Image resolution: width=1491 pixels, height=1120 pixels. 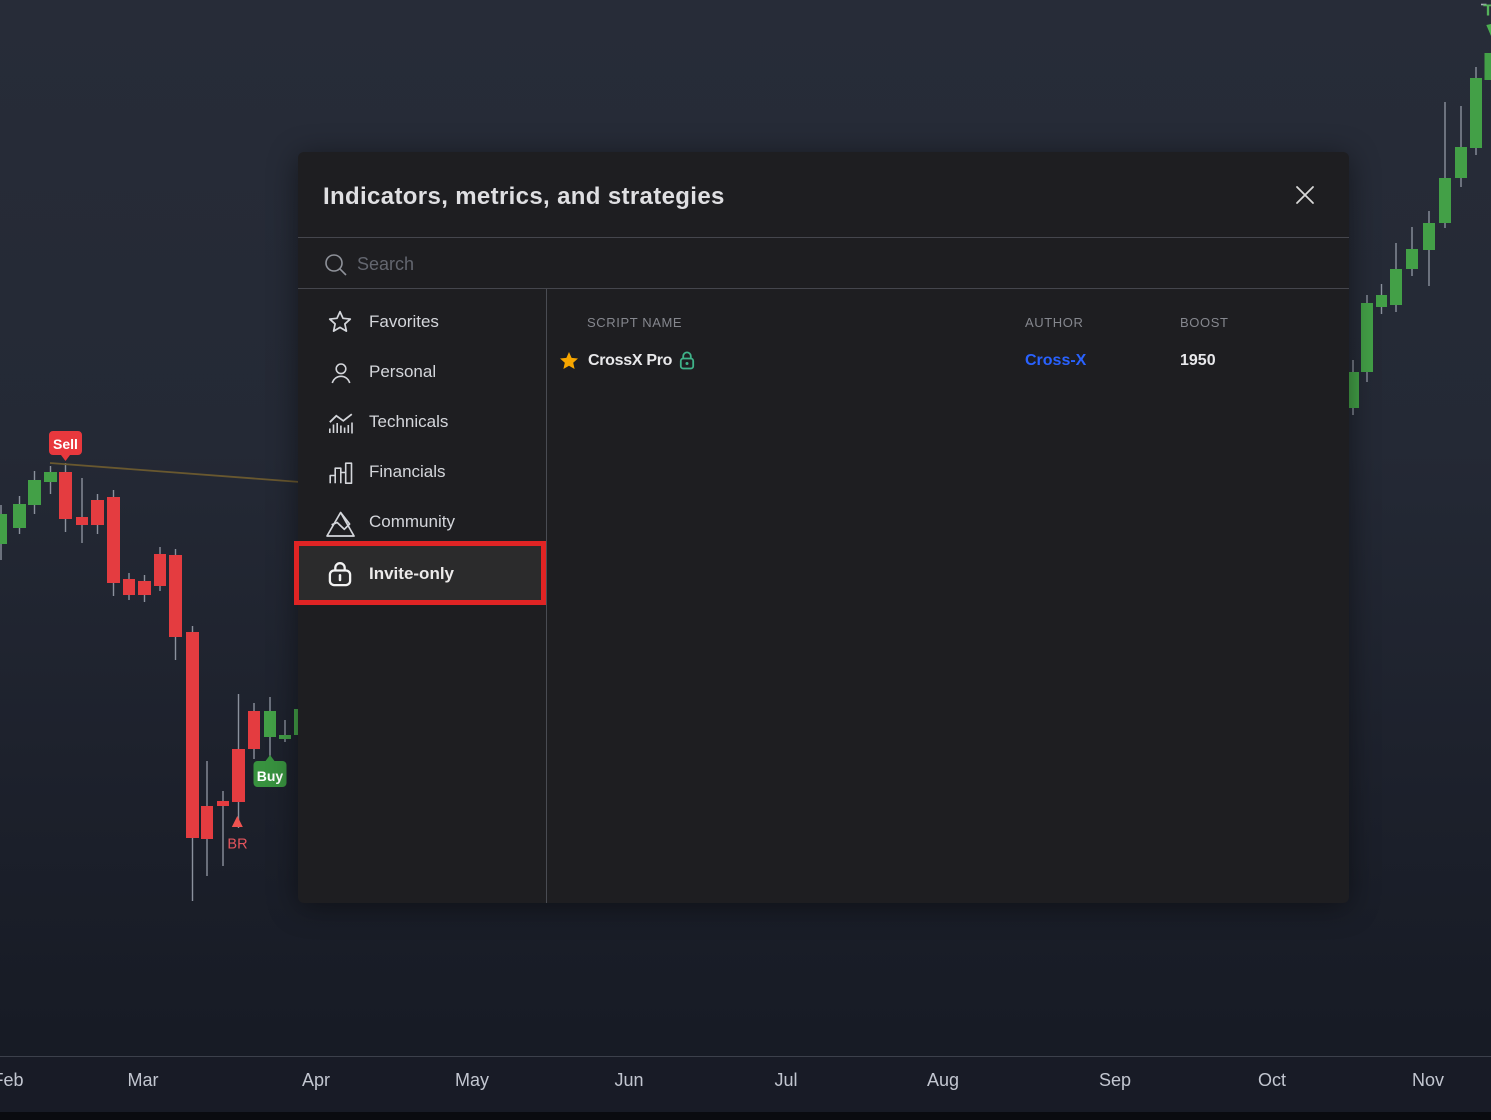 I want to click on svg-text: BR, so click(x=237, y=845).